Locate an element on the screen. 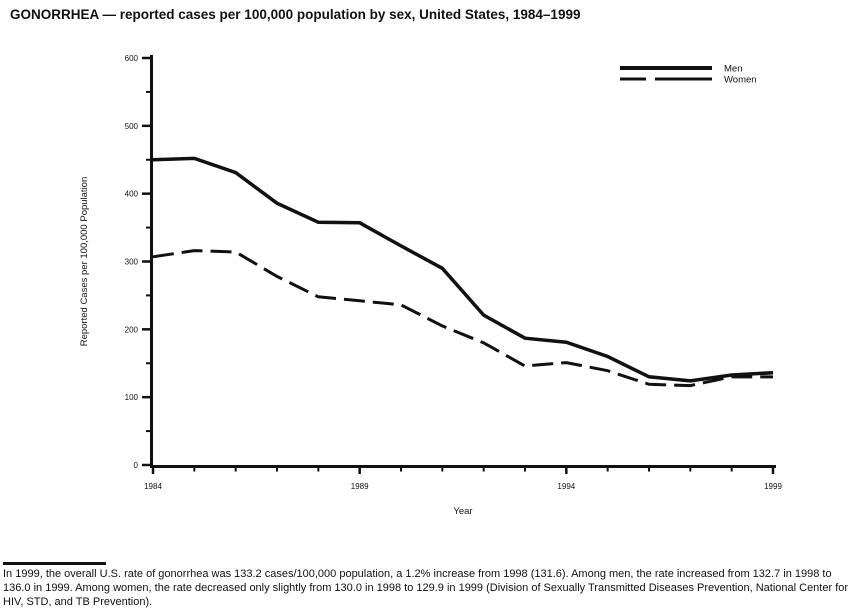 Image resolution: width=863 pixels, height=610 pixels. x-tick-label: 1994 is located at coordinates (566, 486).